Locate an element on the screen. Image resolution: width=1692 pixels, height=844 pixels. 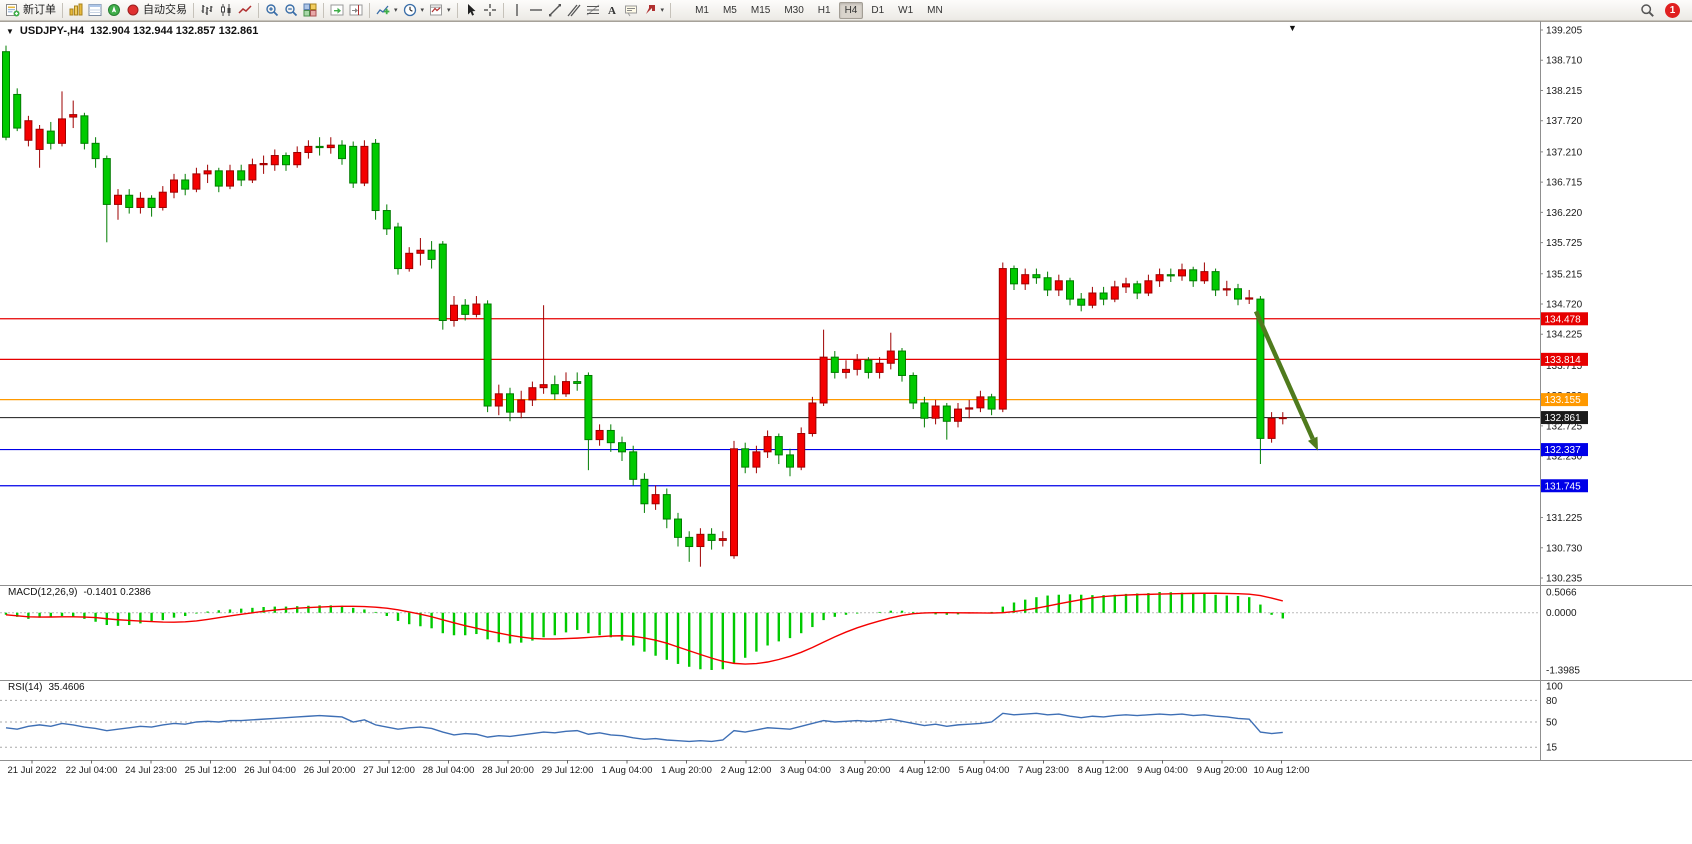
timeframe-h1-button: H1 is located at coordinates (824, 10).